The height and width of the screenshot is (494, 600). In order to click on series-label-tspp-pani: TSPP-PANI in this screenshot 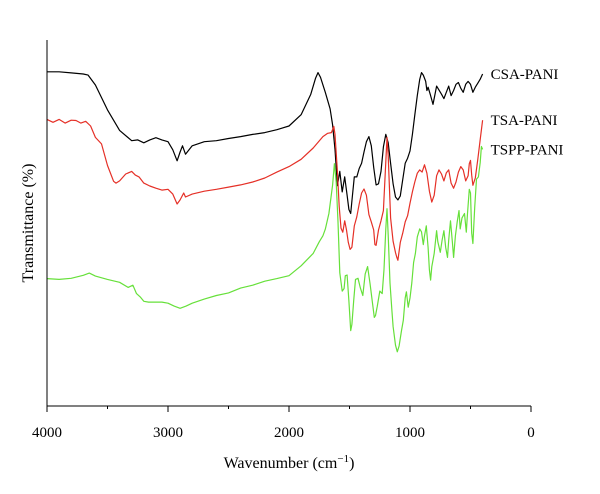, I will do `click(527, 150)`.